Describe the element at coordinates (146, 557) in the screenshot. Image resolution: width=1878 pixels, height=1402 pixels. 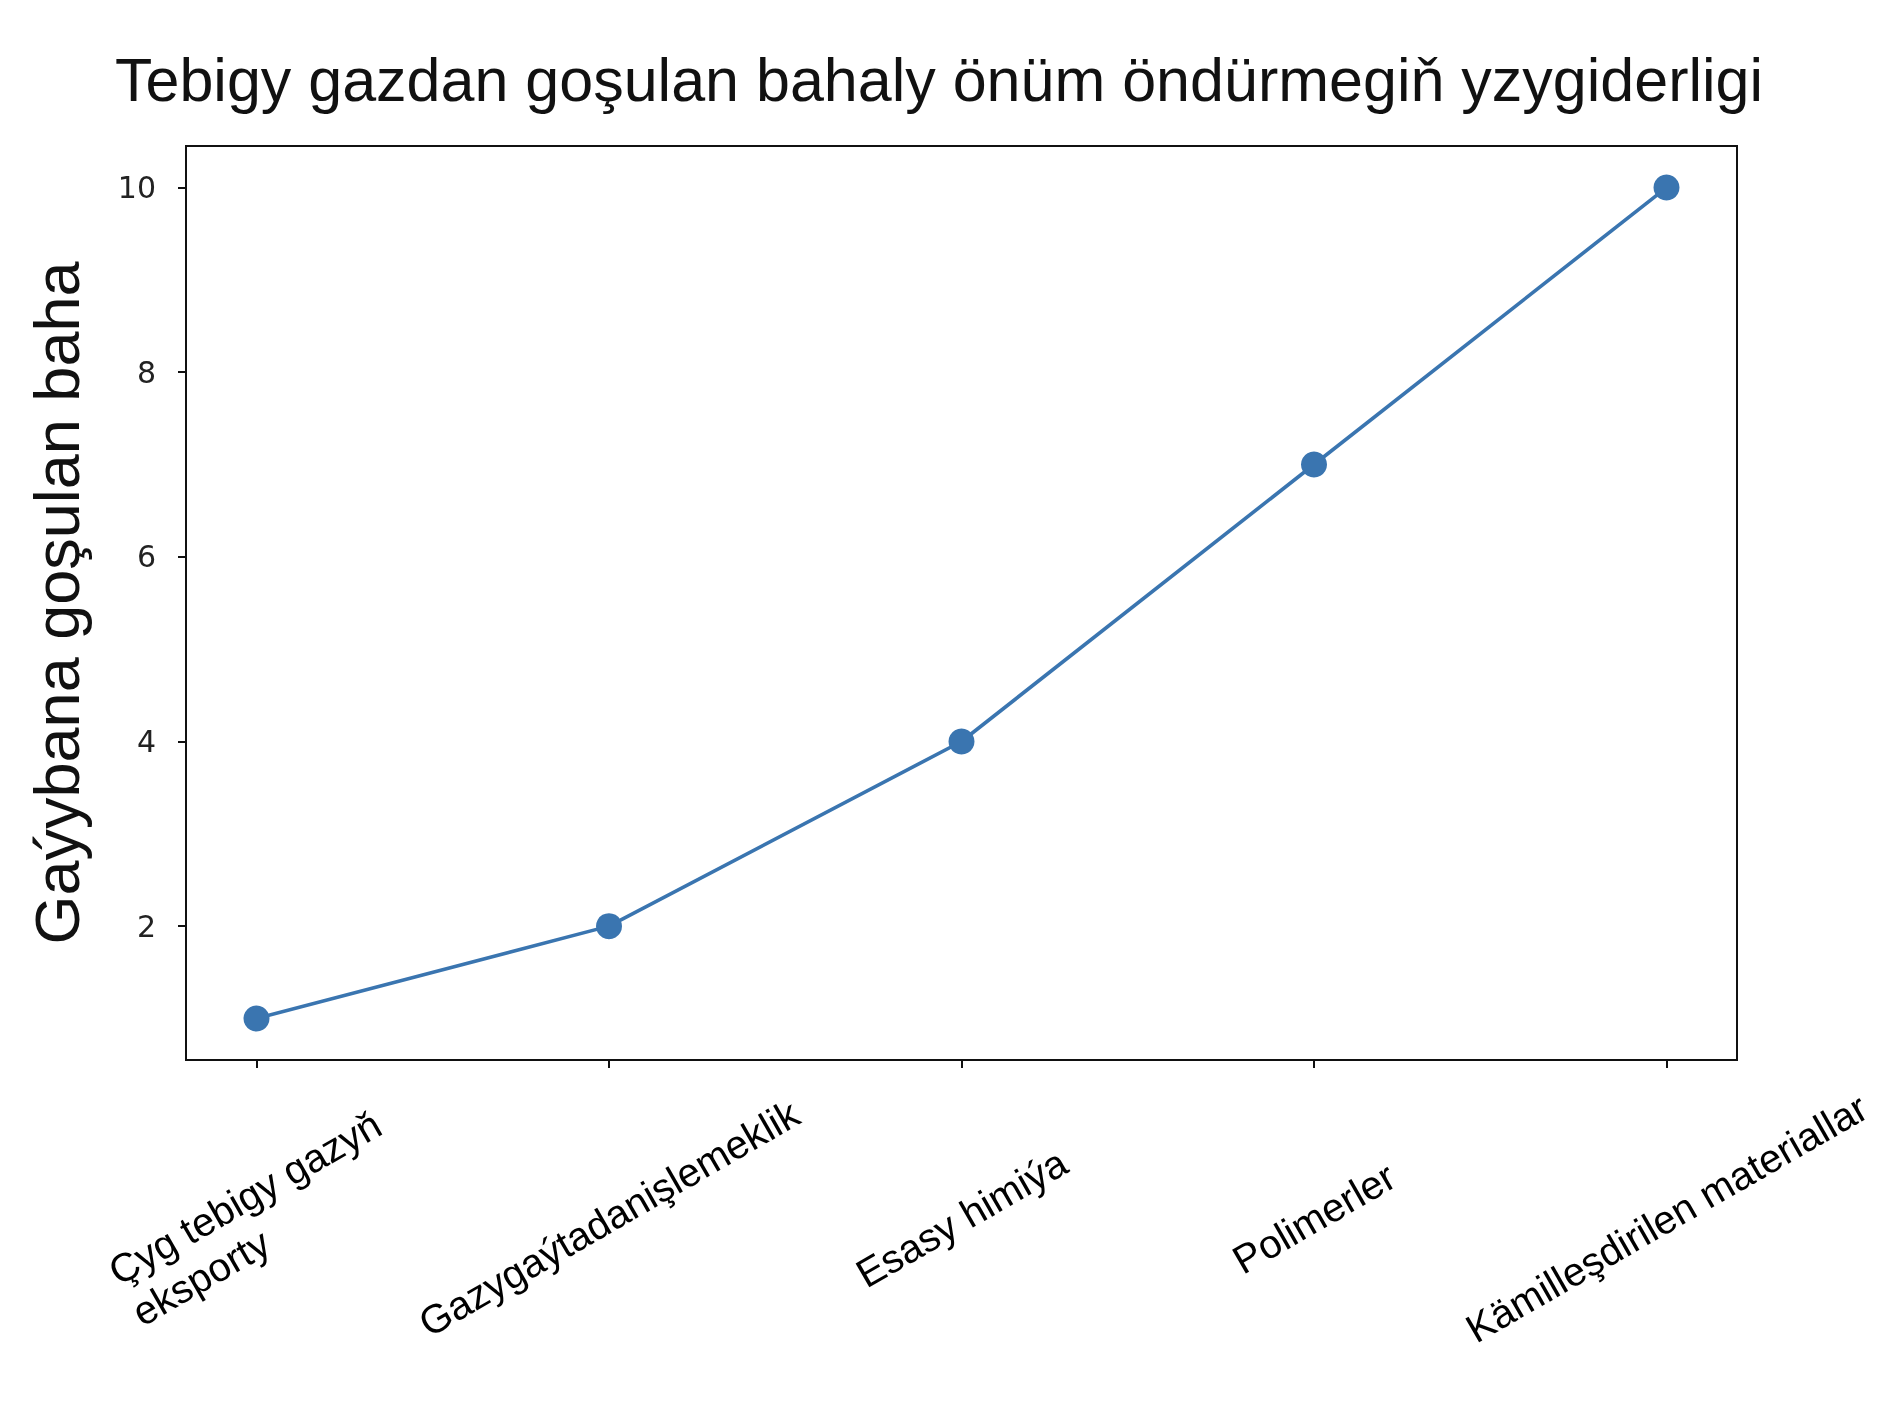
I see `y-tick-label: 6` at that location.